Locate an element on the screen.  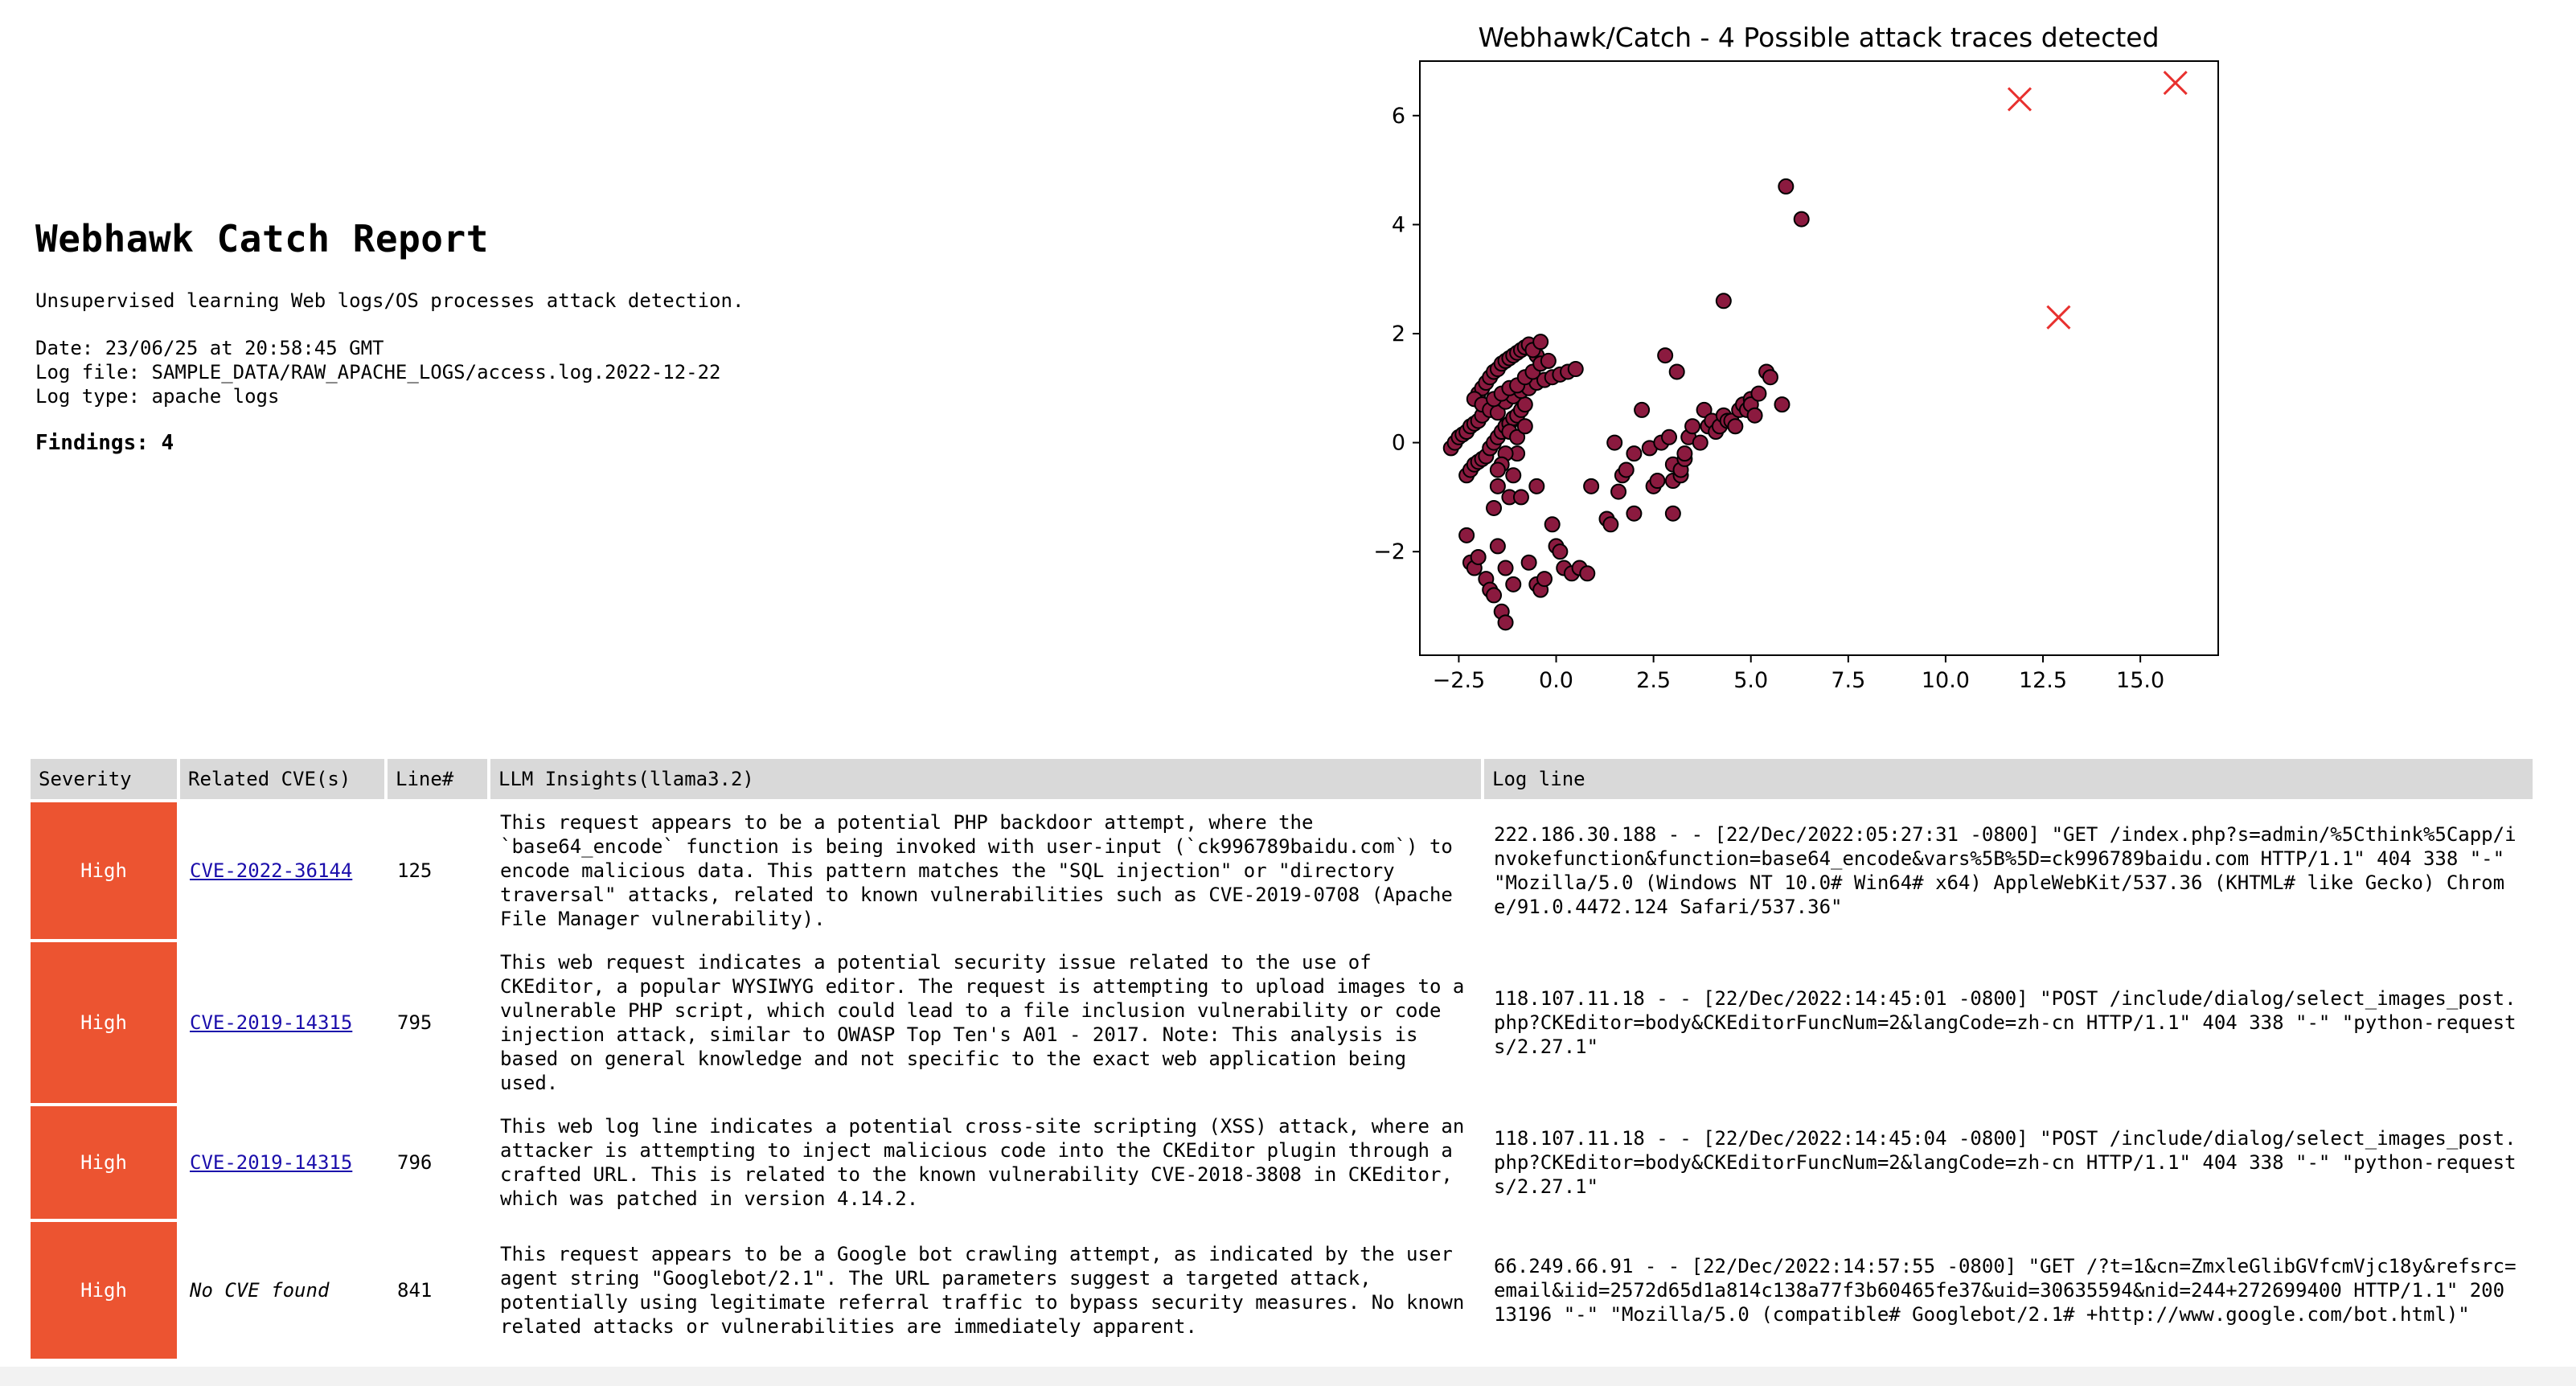
header-line: Line# is located at coordinates (438, 779).